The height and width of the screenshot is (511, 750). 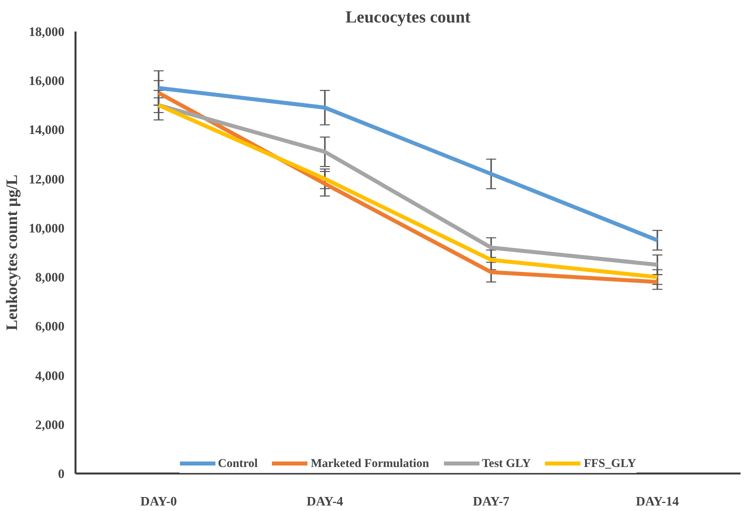 I want to click on legend-label: Test GLY, so click(x=506, y=463).